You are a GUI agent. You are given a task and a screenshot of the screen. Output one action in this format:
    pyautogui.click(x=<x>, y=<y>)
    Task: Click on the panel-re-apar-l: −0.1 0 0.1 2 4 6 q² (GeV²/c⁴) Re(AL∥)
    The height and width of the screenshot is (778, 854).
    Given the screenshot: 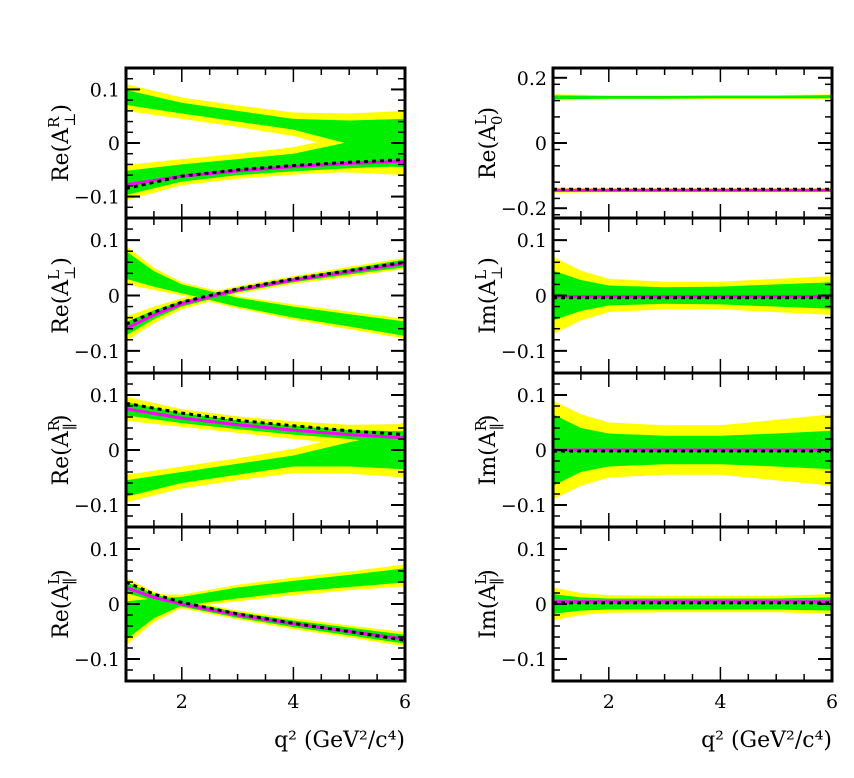 What is the action you would take?
    pyautogui.click(x=228, y=639)
    